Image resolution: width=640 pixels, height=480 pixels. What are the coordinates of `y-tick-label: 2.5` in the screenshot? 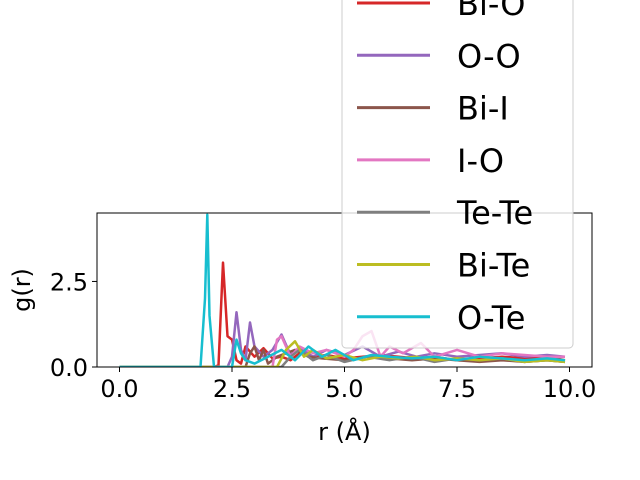 It's located at (69, 282).